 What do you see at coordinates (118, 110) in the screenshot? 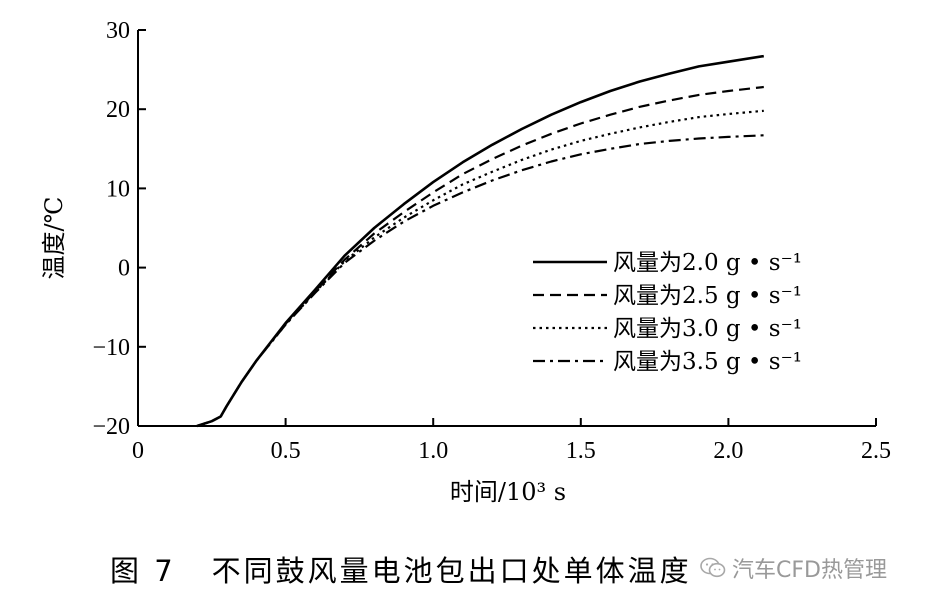
I see `y-tick-label: 20` at bounding box center [118, 110].